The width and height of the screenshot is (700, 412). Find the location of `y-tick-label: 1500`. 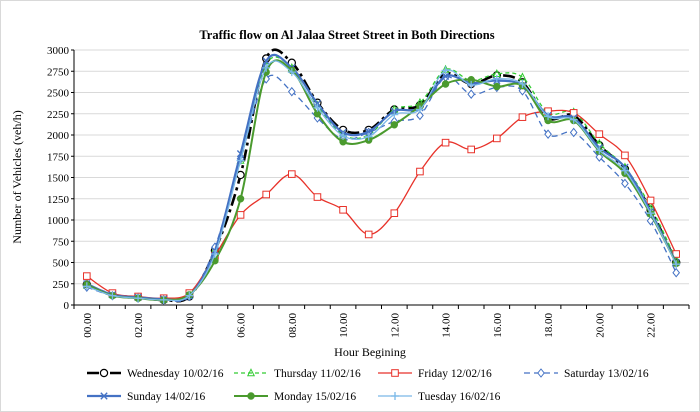

y-tick-label: 1500 is located at coordinates (58, 179).